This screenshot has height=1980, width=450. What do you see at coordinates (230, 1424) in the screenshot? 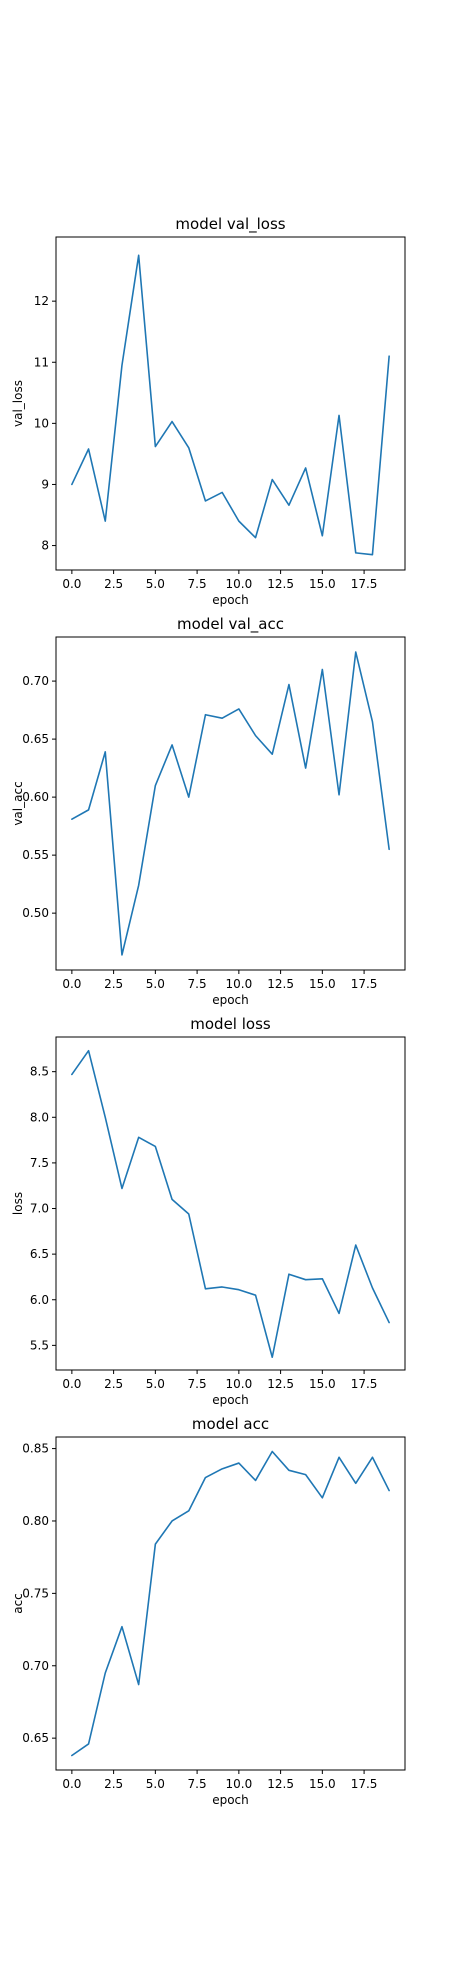
I see `chart-title: model acc` at bounding box center [230, 1424].